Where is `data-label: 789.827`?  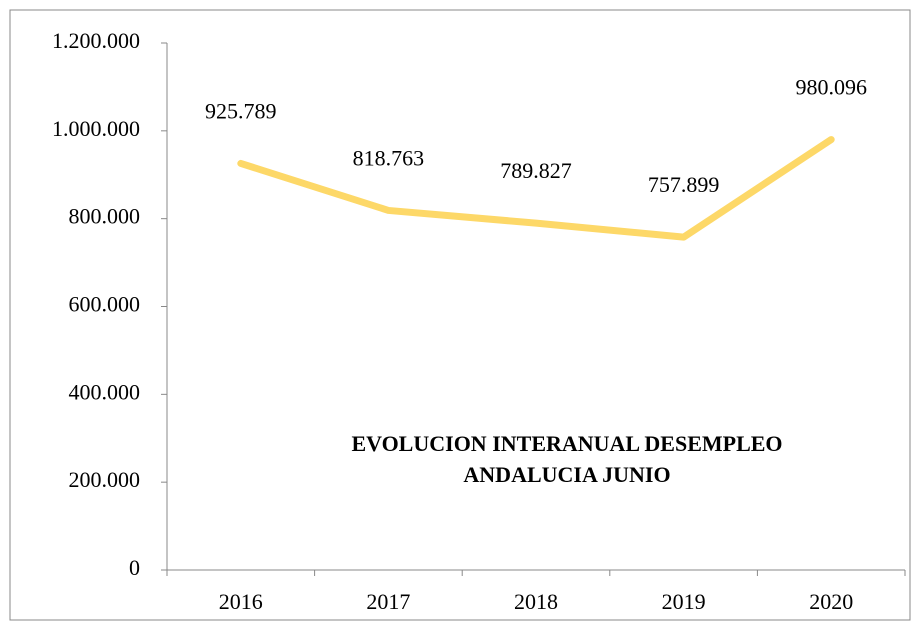
data-label: 789.827 is located at coordinates (536, 170).